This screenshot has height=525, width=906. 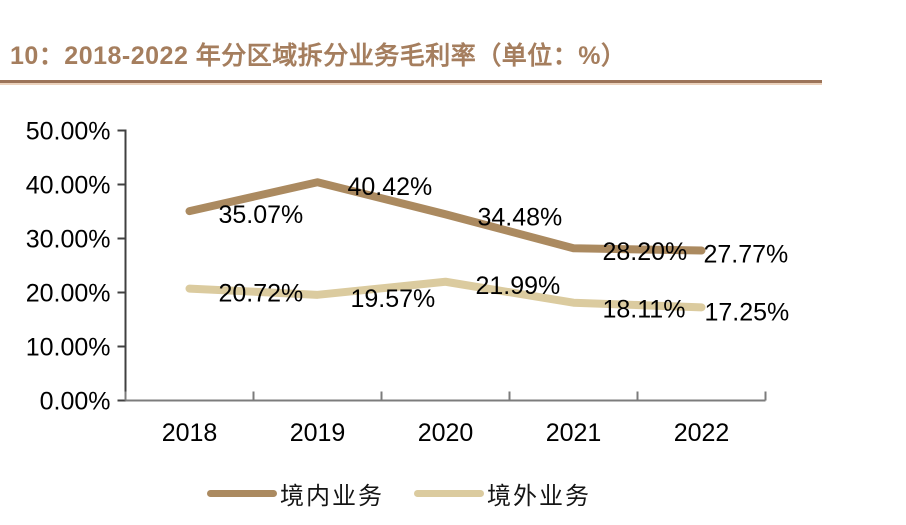 I want to click on data-label: 27.77%, so click(x=746, y=255).